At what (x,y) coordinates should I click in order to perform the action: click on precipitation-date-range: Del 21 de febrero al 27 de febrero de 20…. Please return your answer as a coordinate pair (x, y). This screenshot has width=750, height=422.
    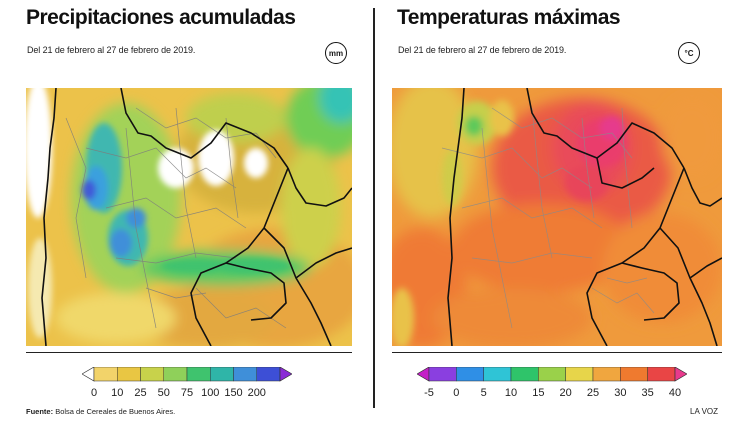
    Looking at the image, I should click on (111, 50).